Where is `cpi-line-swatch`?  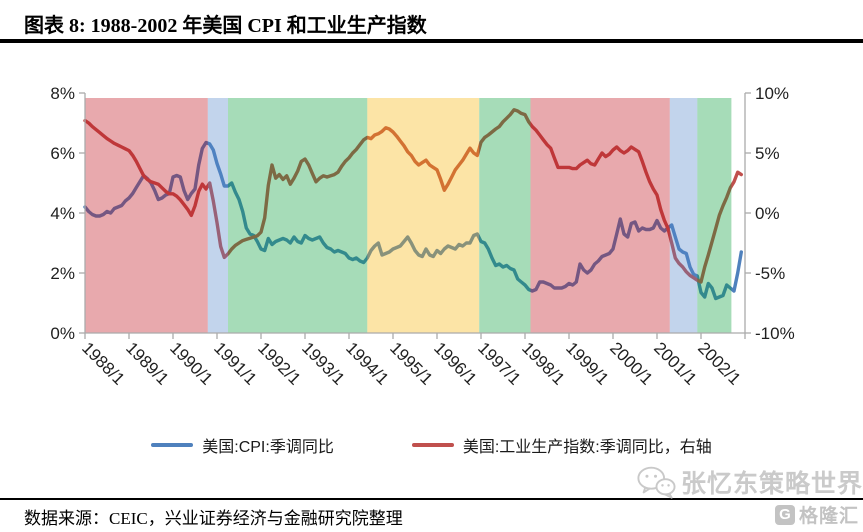
cpi-line-swatch is located at coordinates (172, 445).